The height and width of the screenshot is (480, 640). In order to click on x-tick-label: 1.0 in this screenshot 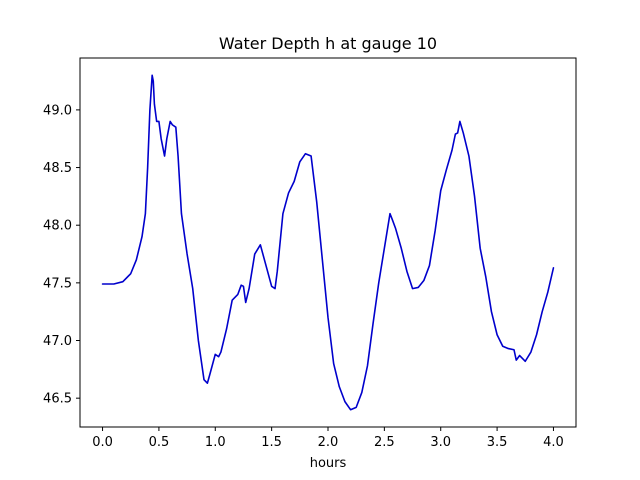, I will do `click(215, 442)`.